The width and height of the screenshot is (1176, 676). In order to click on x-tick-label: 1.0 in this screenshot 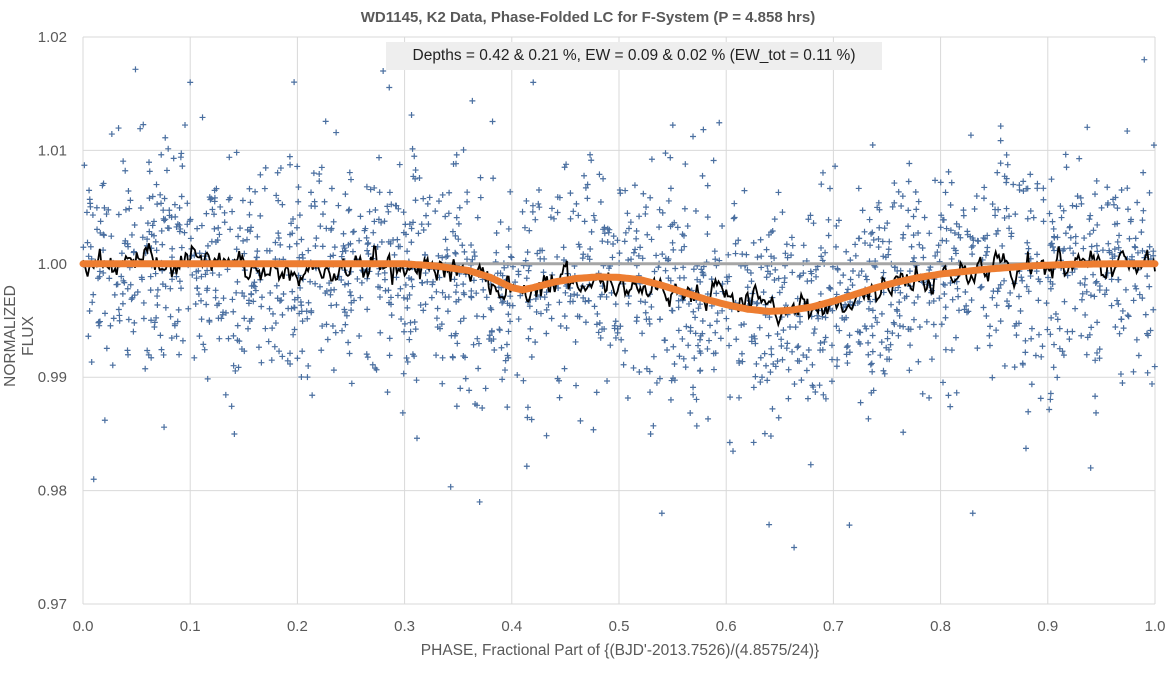, I will do `click(1155, 626)`.